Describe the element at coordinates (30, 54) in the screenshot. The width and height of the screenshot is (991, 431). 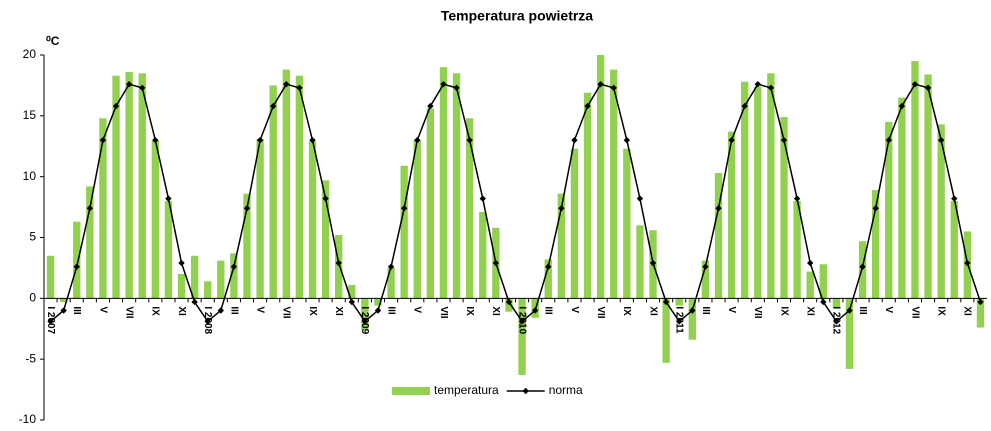
I see `y-tick-label: 20` at that location.